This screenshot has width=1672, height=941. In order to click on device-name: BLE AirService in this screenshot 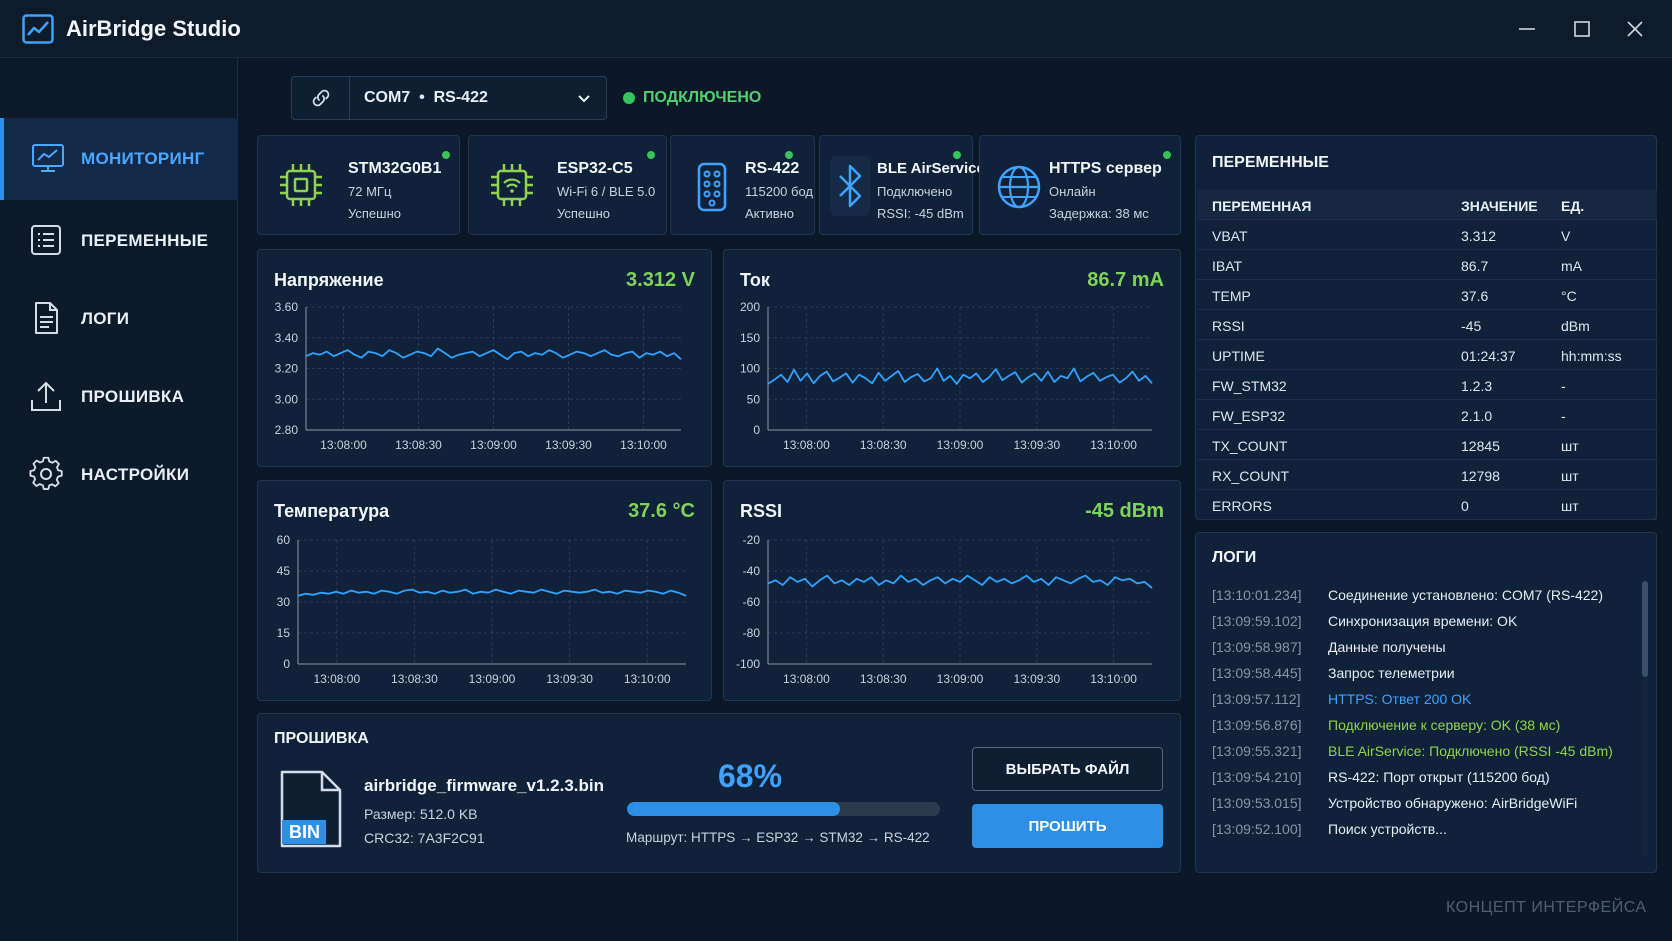, I will do `click(931, 168)`.